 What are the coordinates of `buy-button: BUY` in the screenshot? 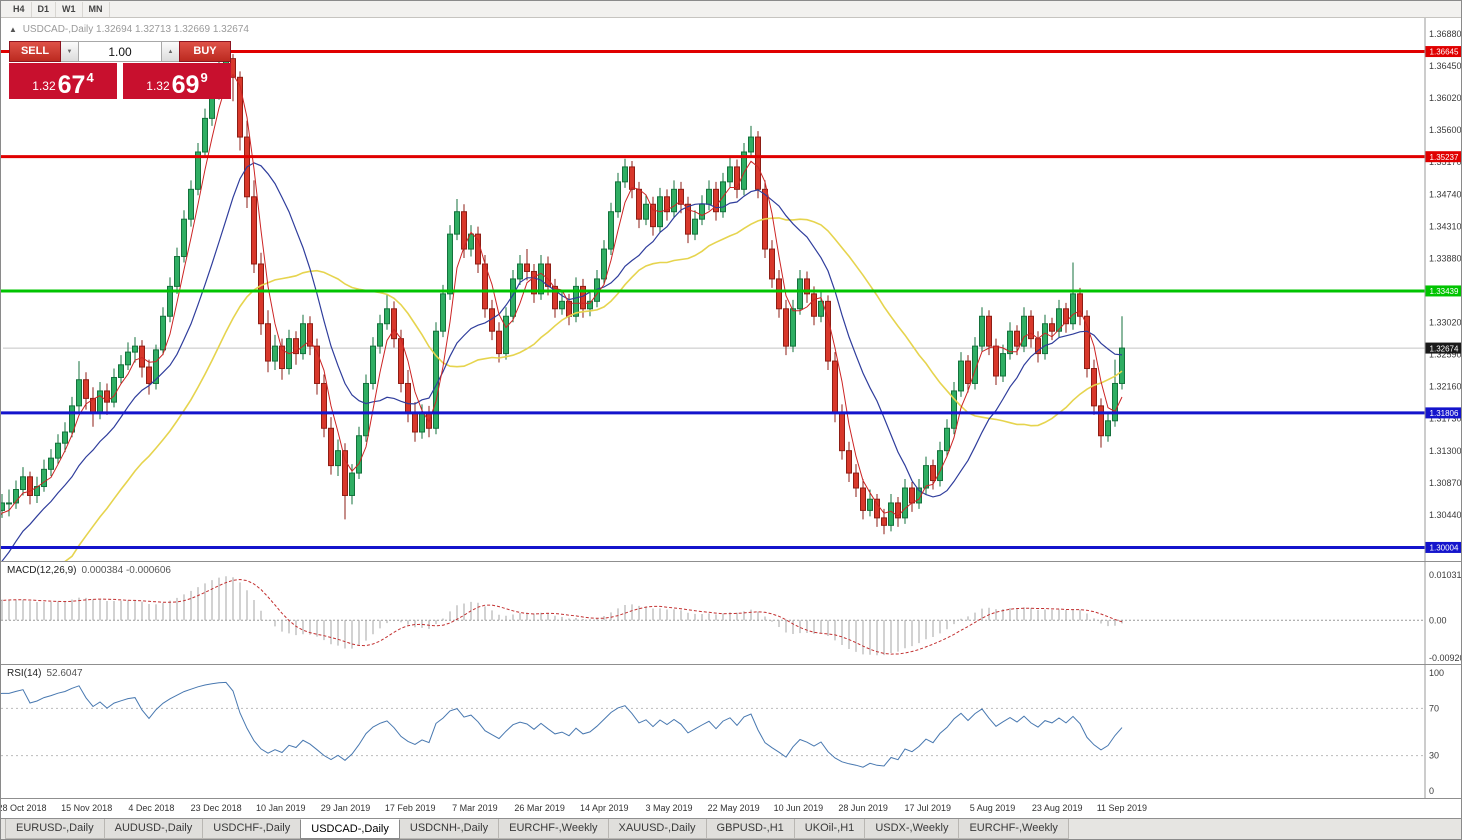 It's located at (205, 51).